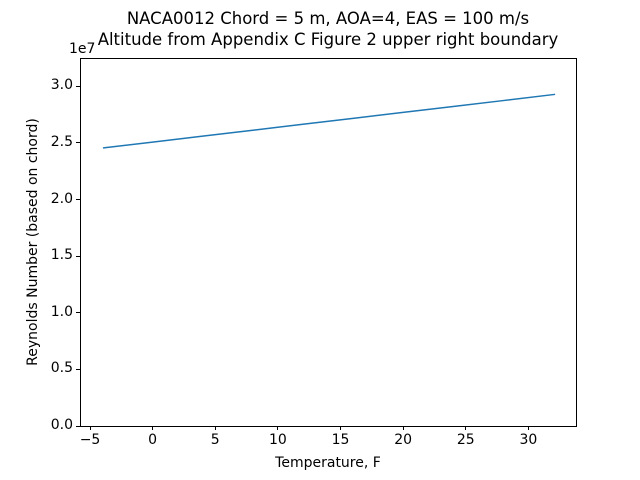  I want to click on x-tick-label: 5, so click(215, 440).